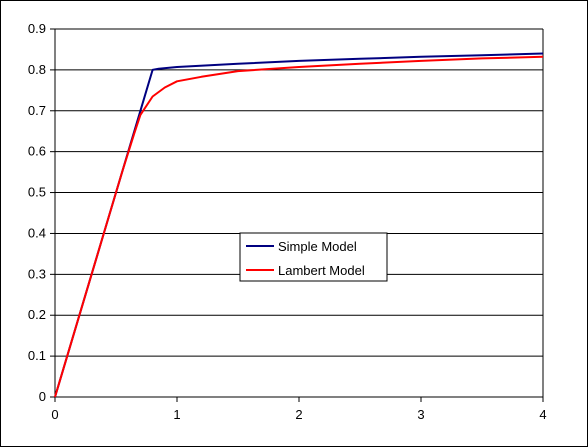  What do you see at coordinates (37, 192) in the screenshot?
I see `y-tick-label: 0.5` at bounding box center [37, 192].